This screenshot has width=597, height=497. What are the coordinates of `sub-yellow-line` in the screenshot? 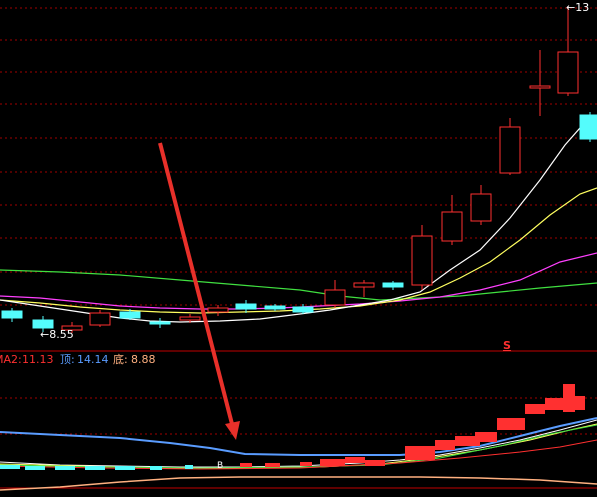 It's located at (298, 446).